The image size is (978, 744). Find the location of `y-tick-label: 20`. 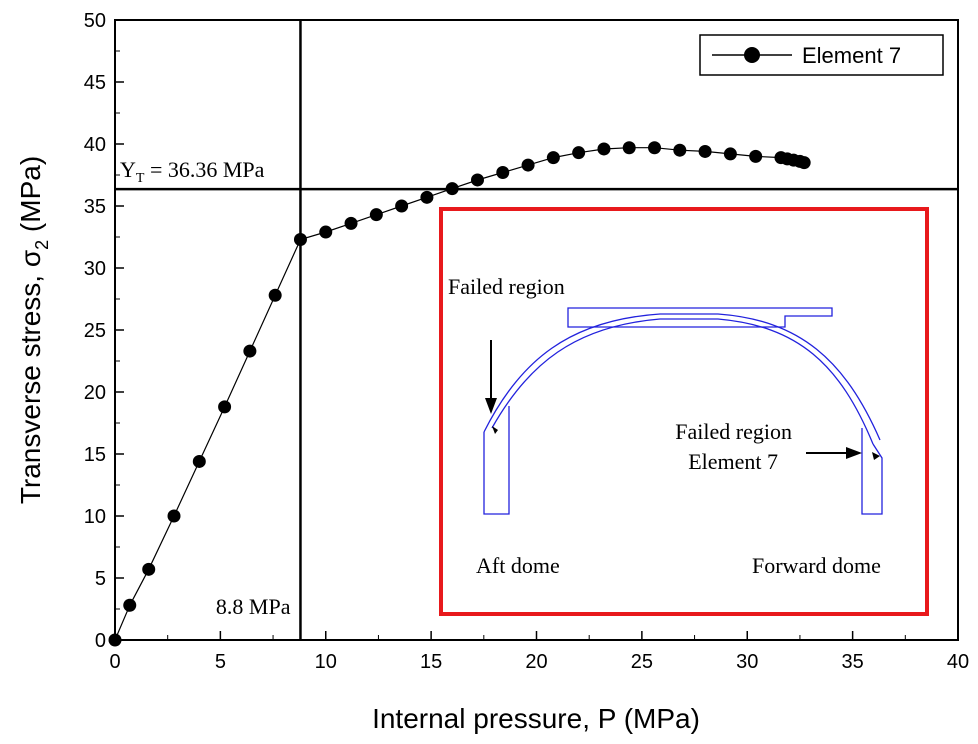

y-tick-label: 20 is located at coordinates (95, 393).